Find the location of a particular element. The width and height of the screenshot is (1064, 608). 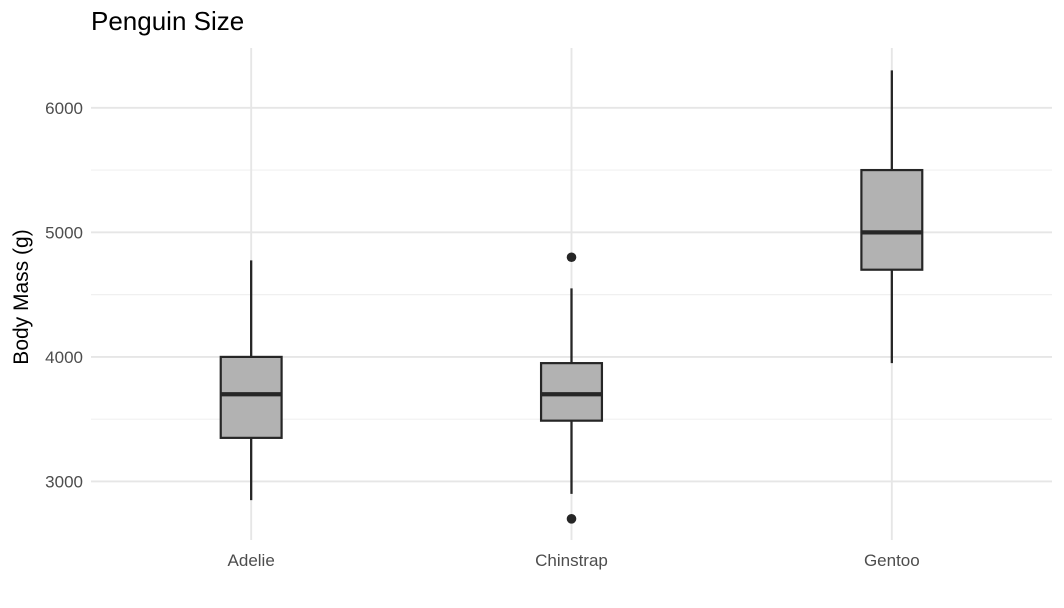

box-group-adelie is located at coordinates (251, 380).